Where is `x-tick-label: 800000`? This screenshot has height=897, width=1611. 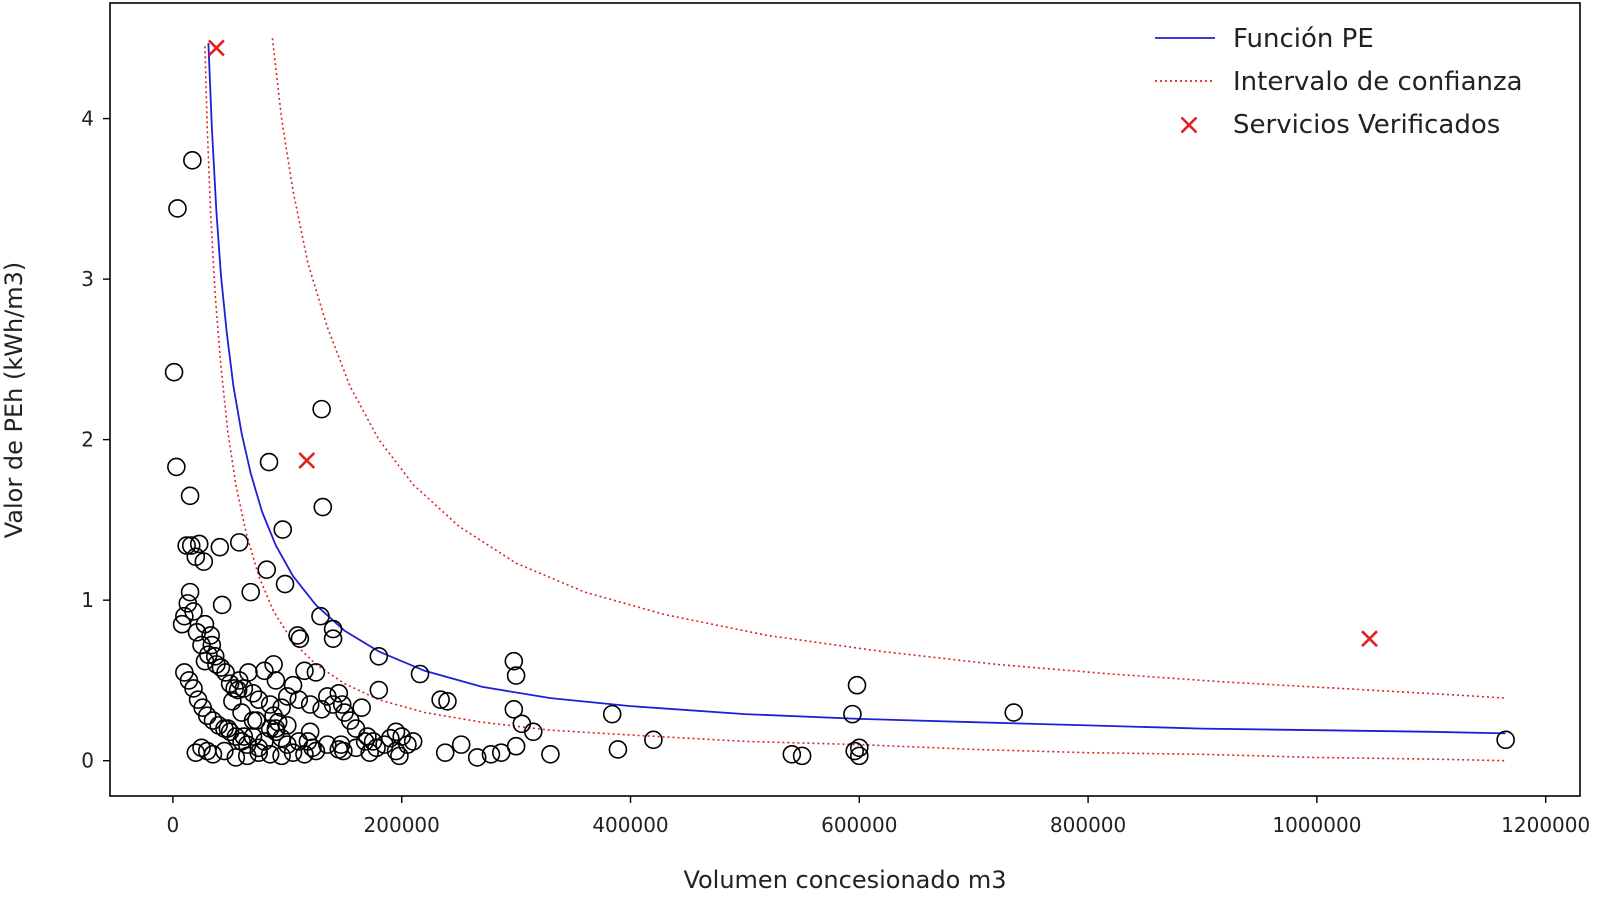 x-tick-label: 800000 is located at coordinates (1088, 825).